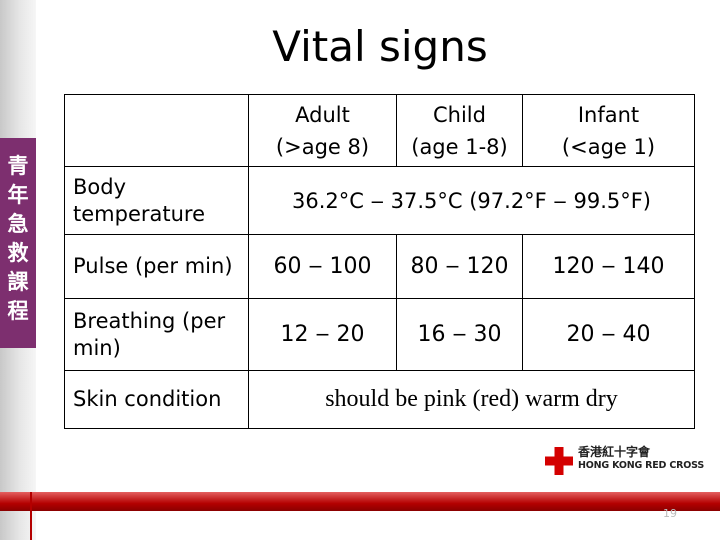 Image resolution: width=720 pixels, height=540 pixels. I want to click on sidebar-course-title: 青 年 急 救 課 程, so click(18, 239).